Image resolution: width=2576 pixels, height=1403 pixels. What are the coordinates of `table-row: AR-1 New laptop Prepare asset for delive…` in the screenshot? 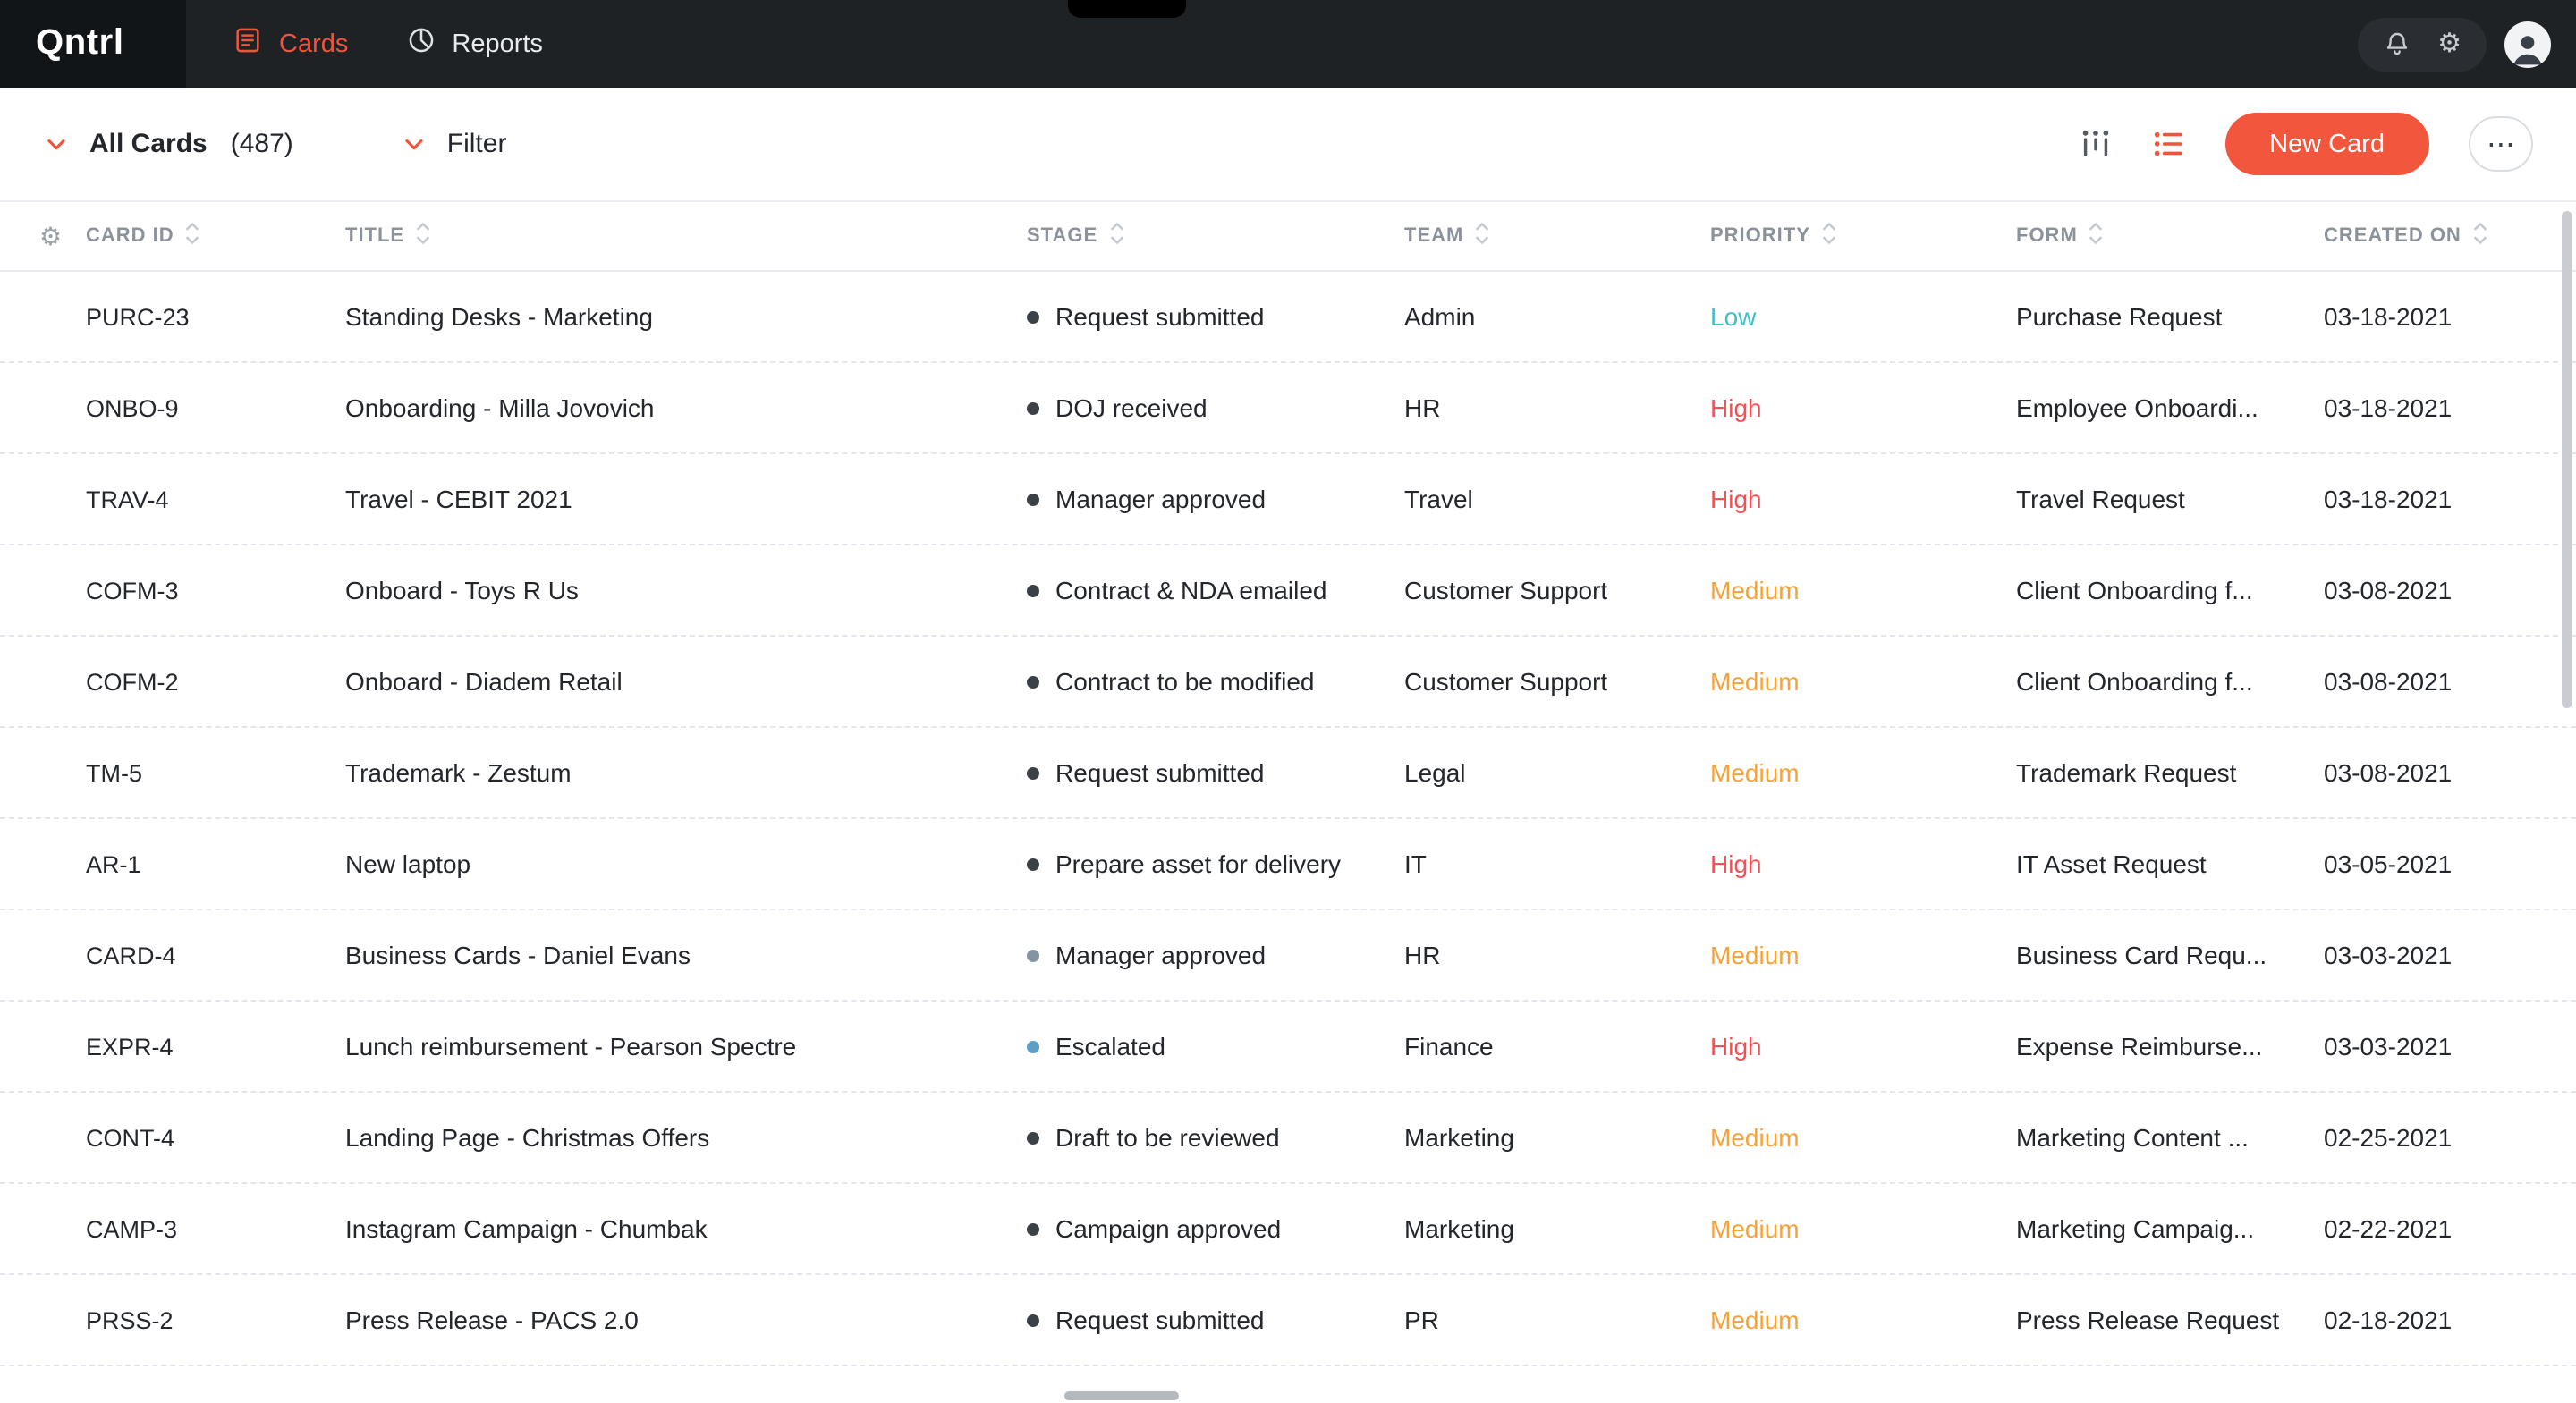 It's located at (1288, 864).